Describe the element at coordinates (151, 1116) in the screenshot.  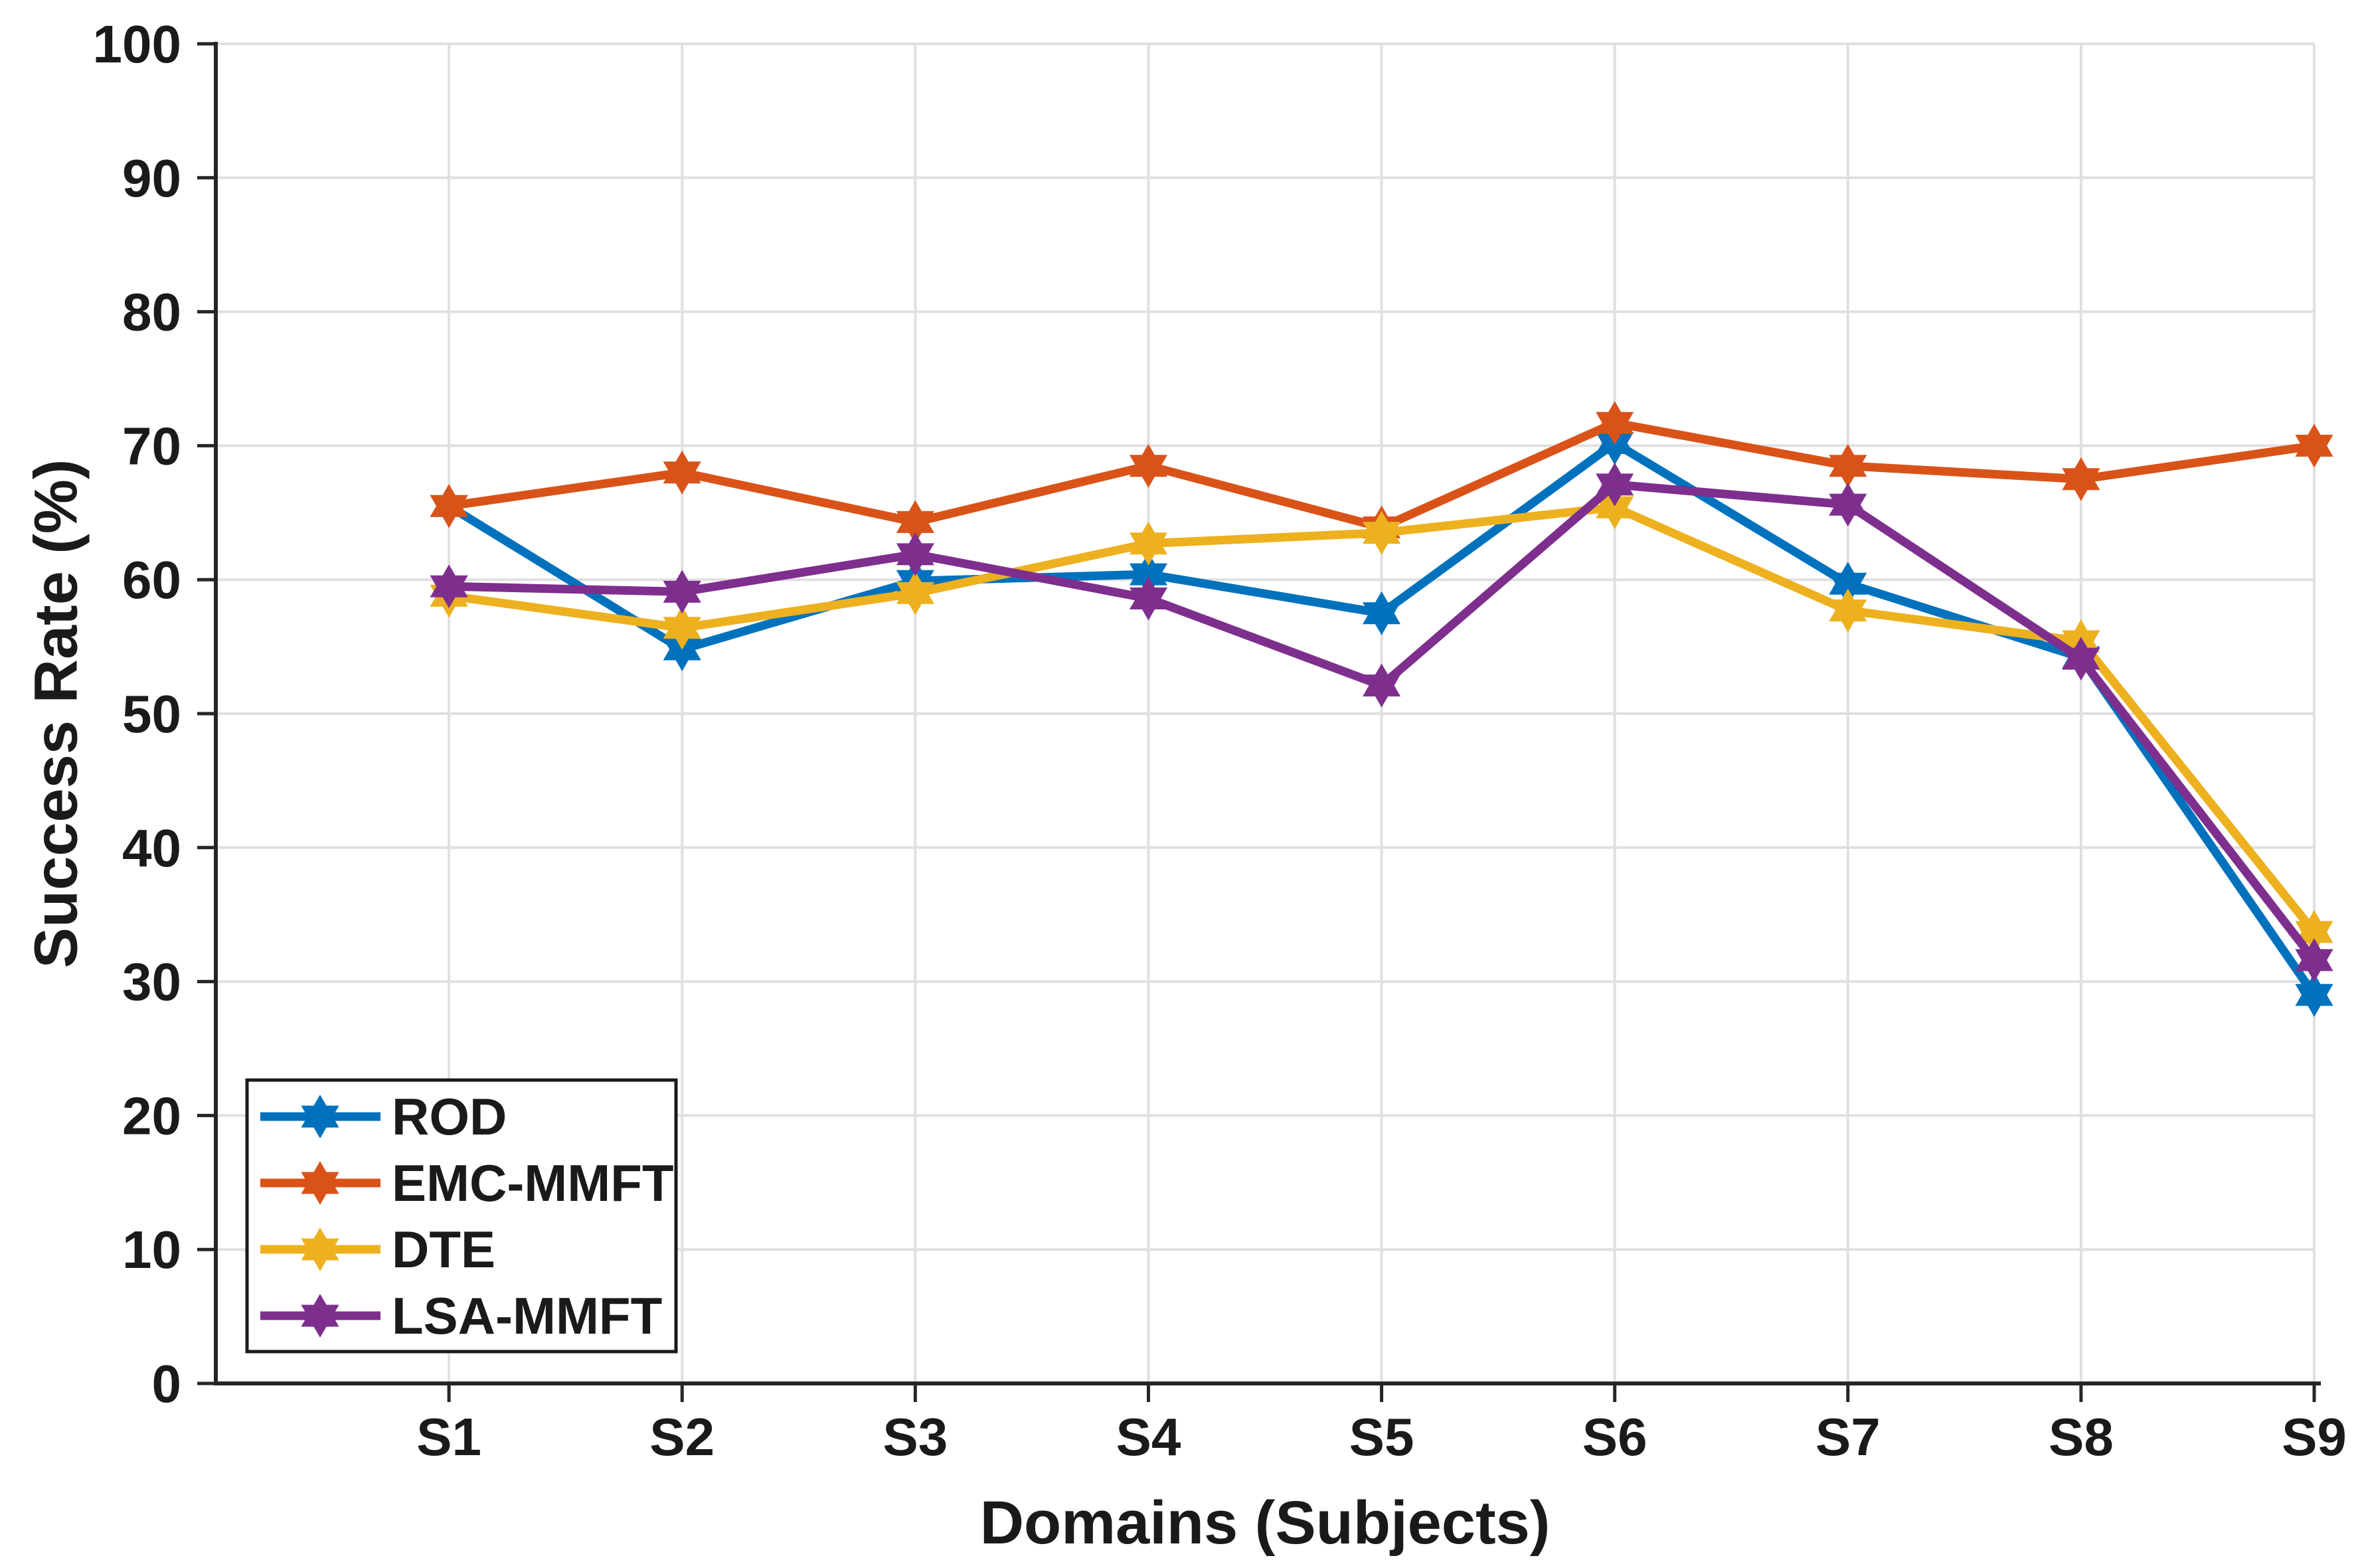
I see `y-tick-label: 20` at that location.